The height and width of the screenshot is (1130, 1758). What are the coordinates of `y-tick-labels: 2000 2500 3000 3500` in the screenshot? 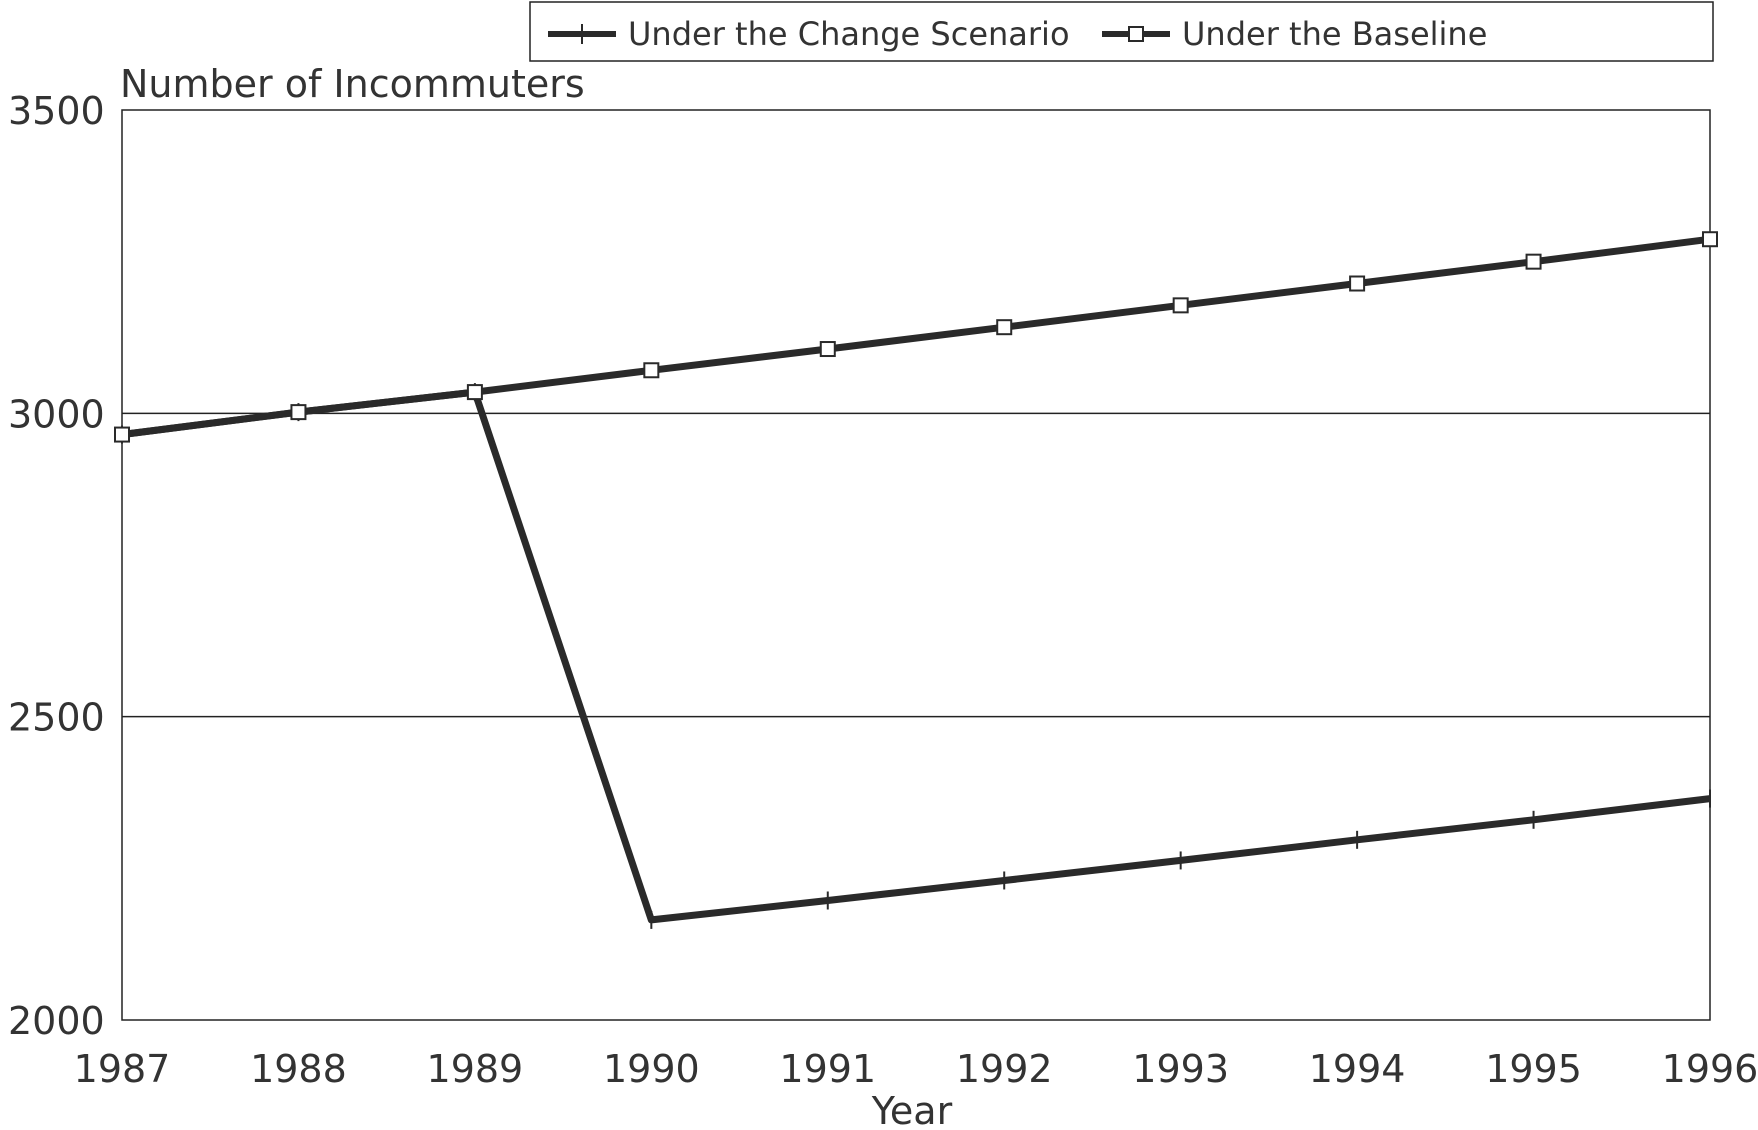 It's located at (56, 566).